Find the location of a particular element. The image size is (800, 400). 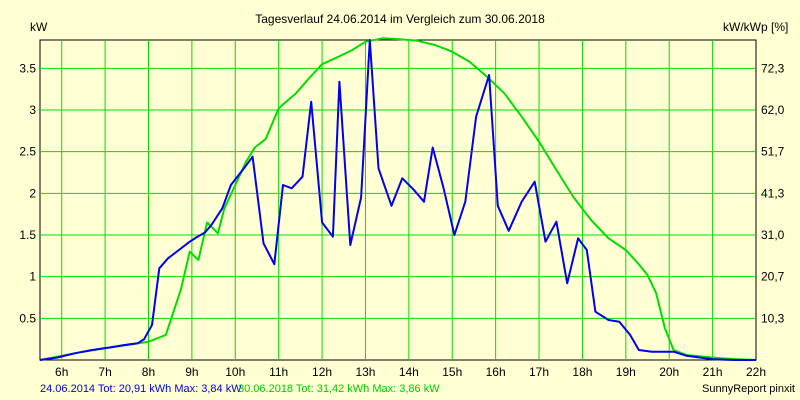

y-tick-label-left: 3.5 is located at coordinates (27, 68).